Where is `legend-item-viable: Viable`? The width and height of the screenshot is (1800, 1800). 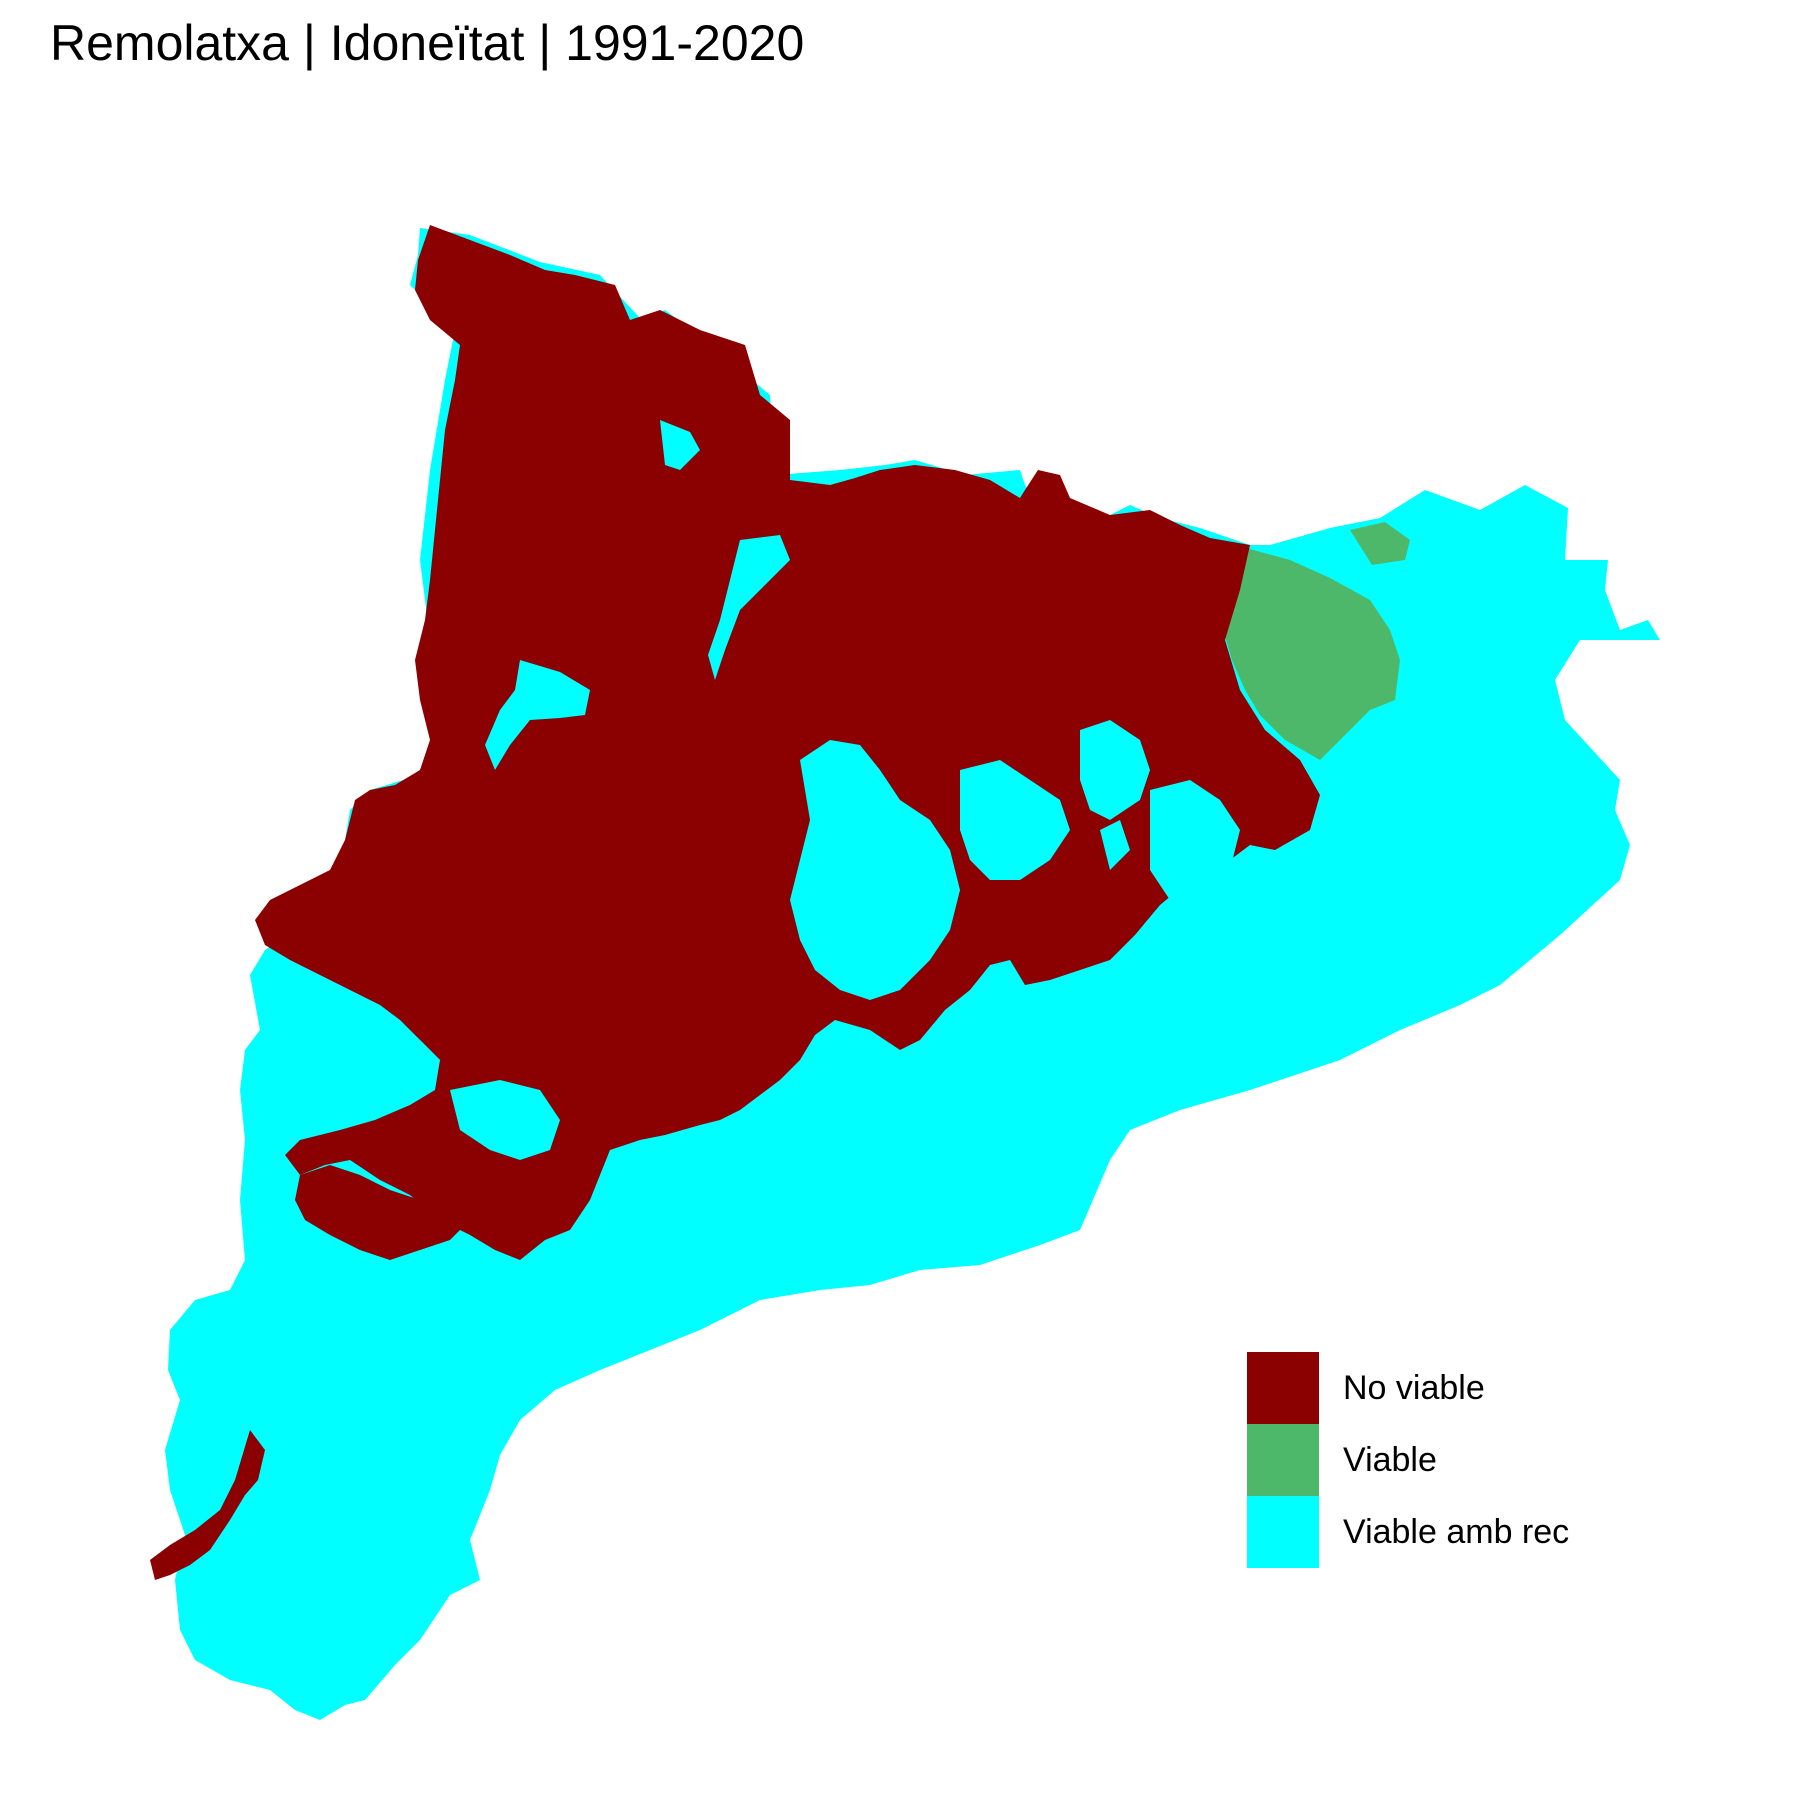
legend-item-viable: Viable is located at coordinates (1408, 1460).